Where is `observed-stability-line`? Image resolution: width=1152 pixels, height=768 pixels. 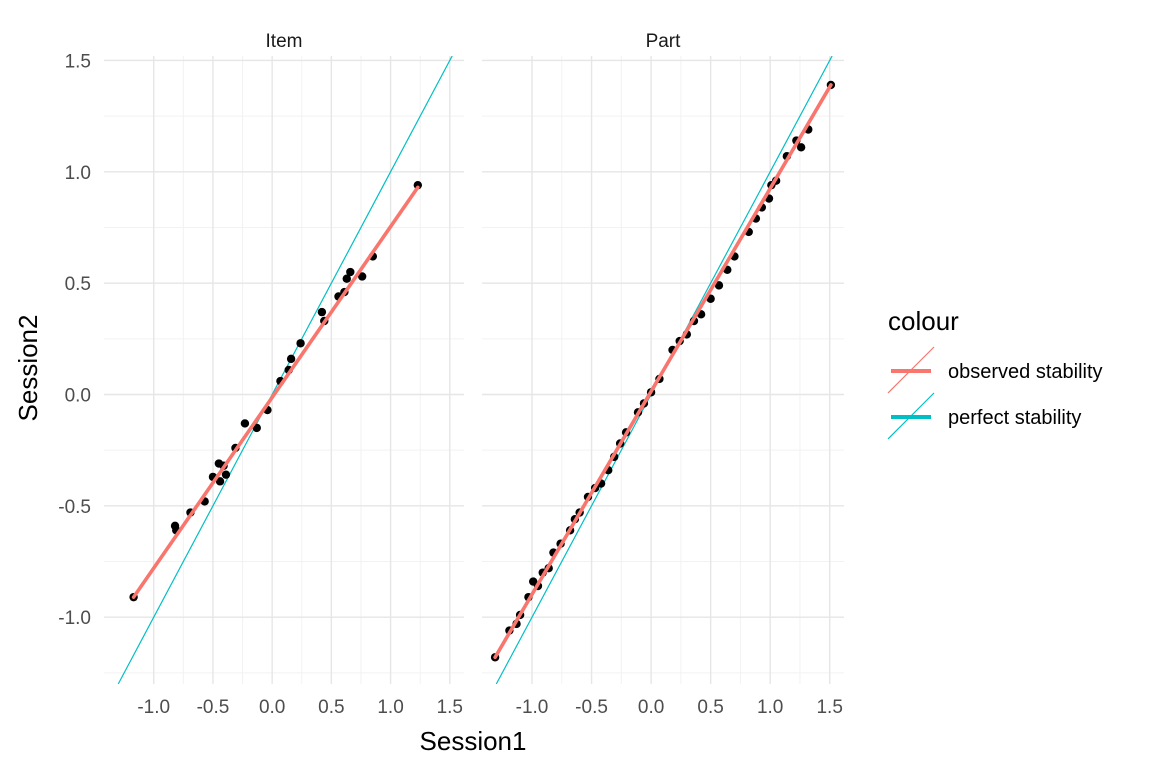 observed-stability-line is located at coordinates (275, 392).